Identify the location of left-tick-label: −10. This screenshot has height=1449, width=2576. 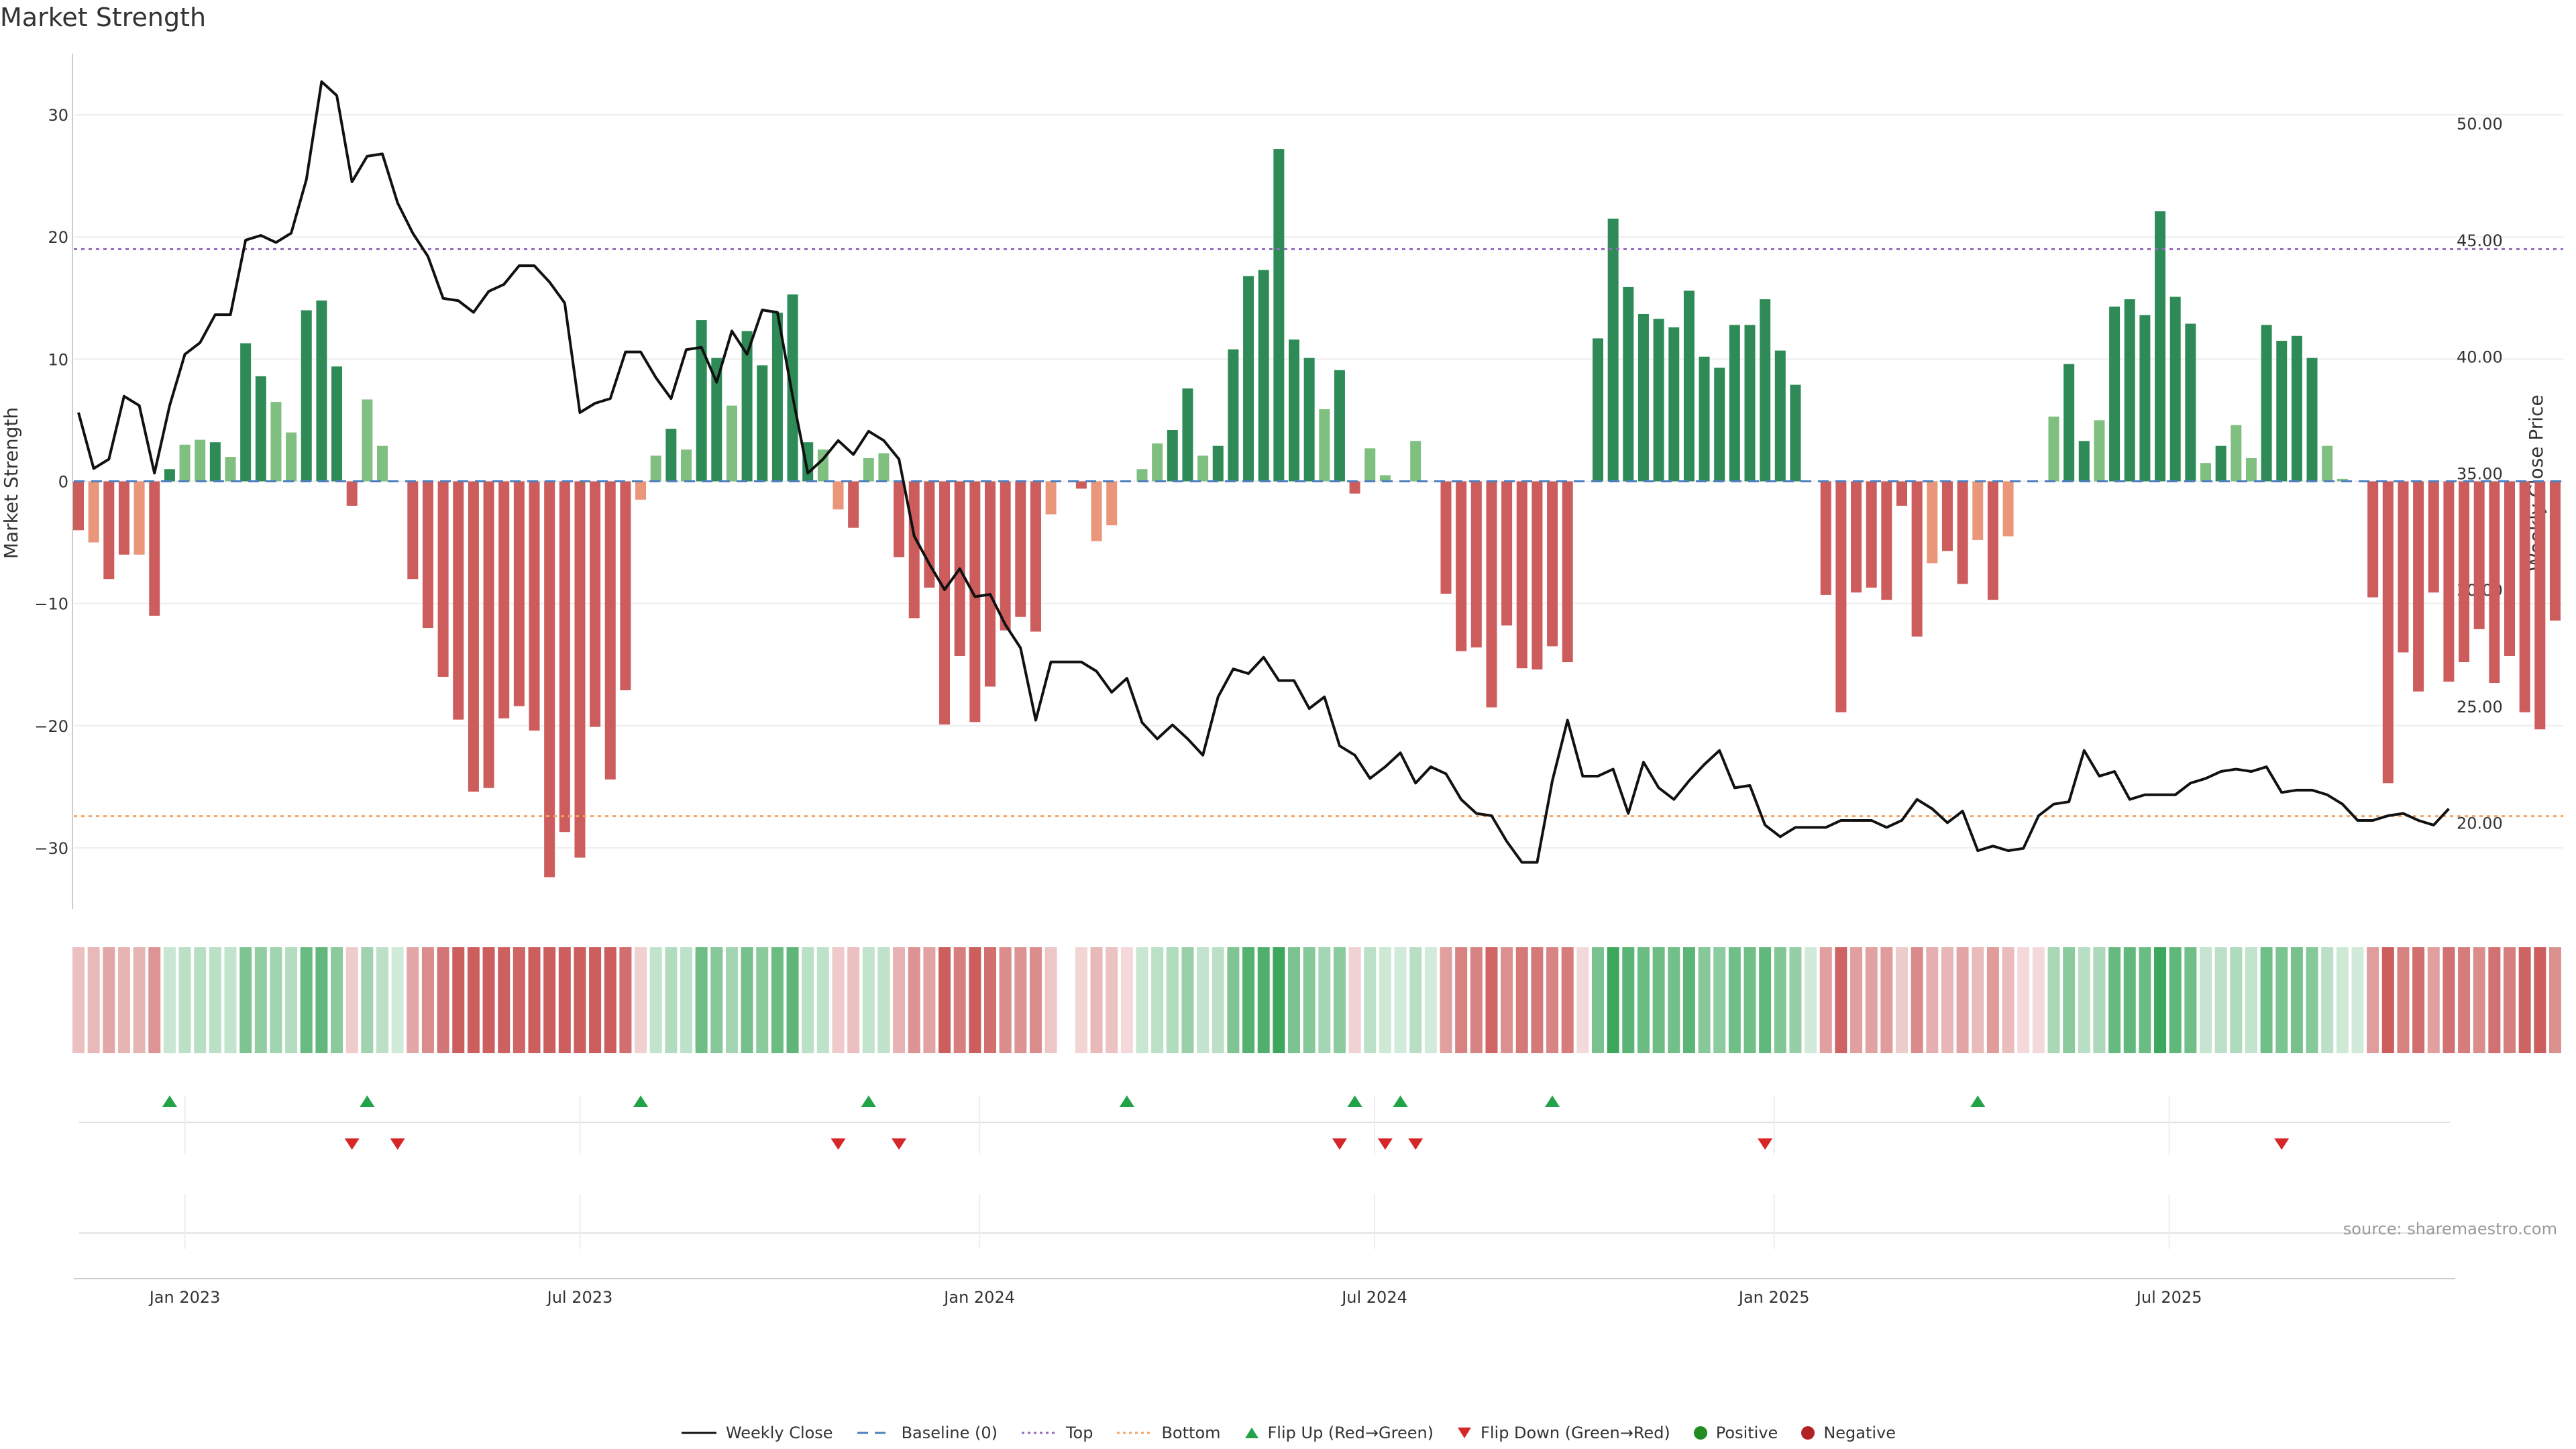
(51, 604).